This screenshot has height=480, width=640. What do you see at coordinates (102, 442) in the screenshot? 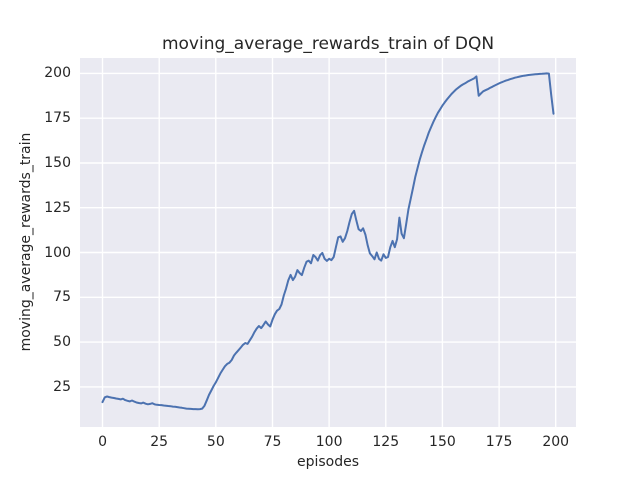
I see `x-tick-label: 0` at bounding box center [102, 442].